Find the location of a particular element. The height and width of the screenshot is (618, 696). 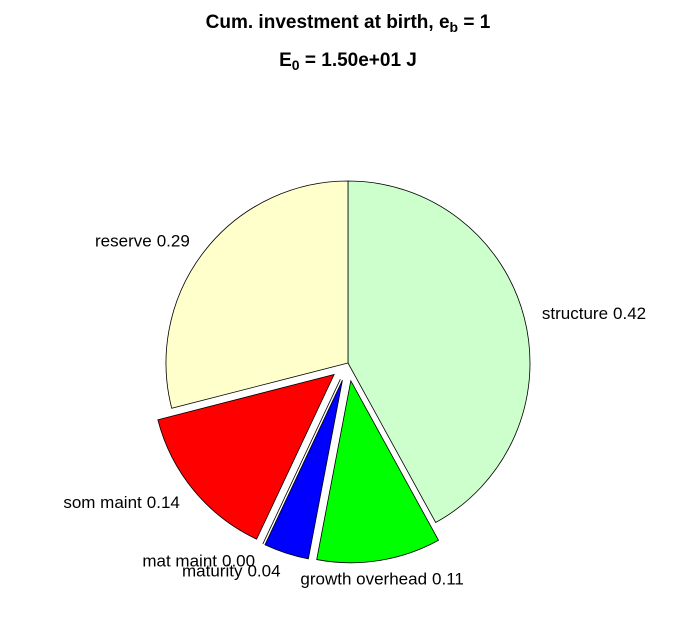

slice-label: reserve 0.29 is located at coordinates (142, 240).